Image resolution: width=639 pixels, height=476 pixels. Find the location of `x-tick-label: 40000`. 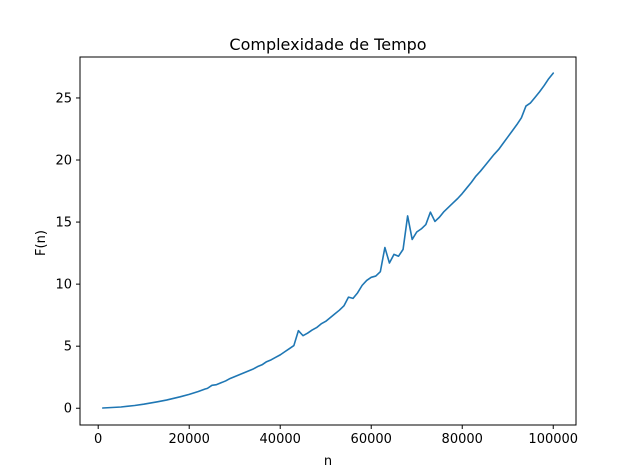

x-tick-label: 40000 is located at coordinates (280, 439).